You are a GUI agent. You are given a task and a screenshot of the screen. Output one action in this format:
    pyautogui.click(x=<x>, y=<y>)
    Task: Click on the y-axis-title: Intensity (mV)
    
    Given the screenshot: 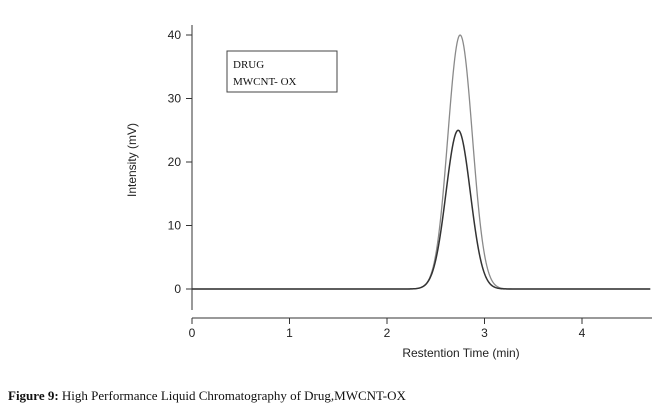 What is the action you would take?
    pyautogui.click(x=132, y=160)
    